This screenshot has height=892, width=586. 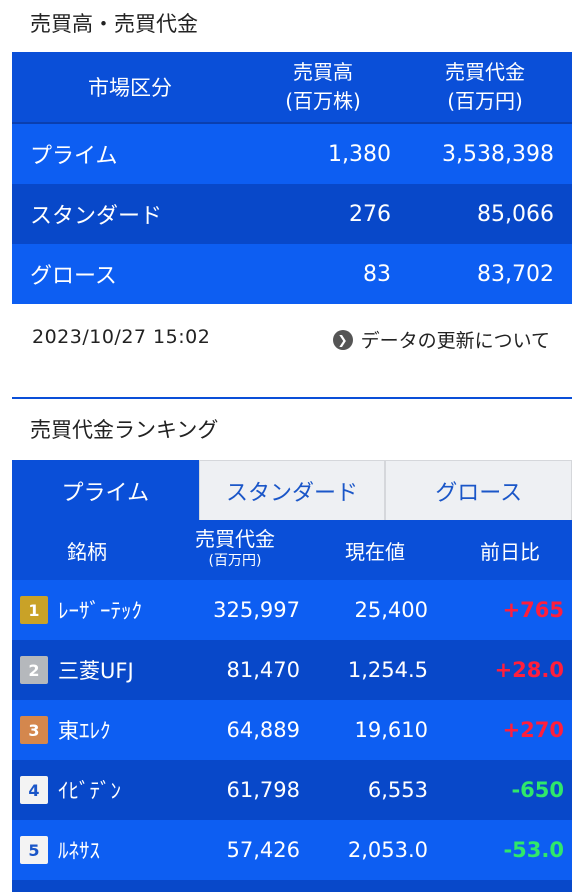 I want to click on ranking-header: 銘柄 売買代金 (百万円) 現在値 前日比, so click(x=292, y=550).